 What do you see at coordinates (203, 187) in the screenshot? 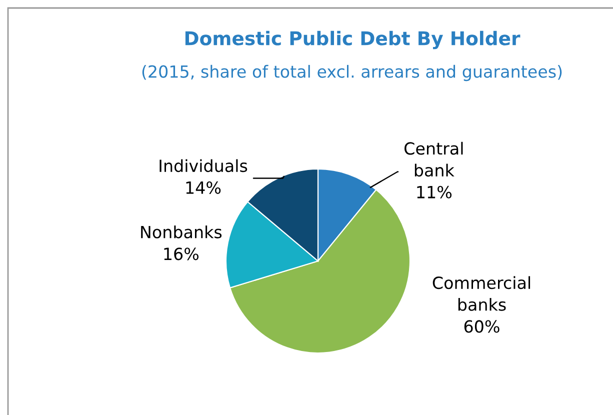
I see `data-label: 14%` at bounding box center [203, 187].